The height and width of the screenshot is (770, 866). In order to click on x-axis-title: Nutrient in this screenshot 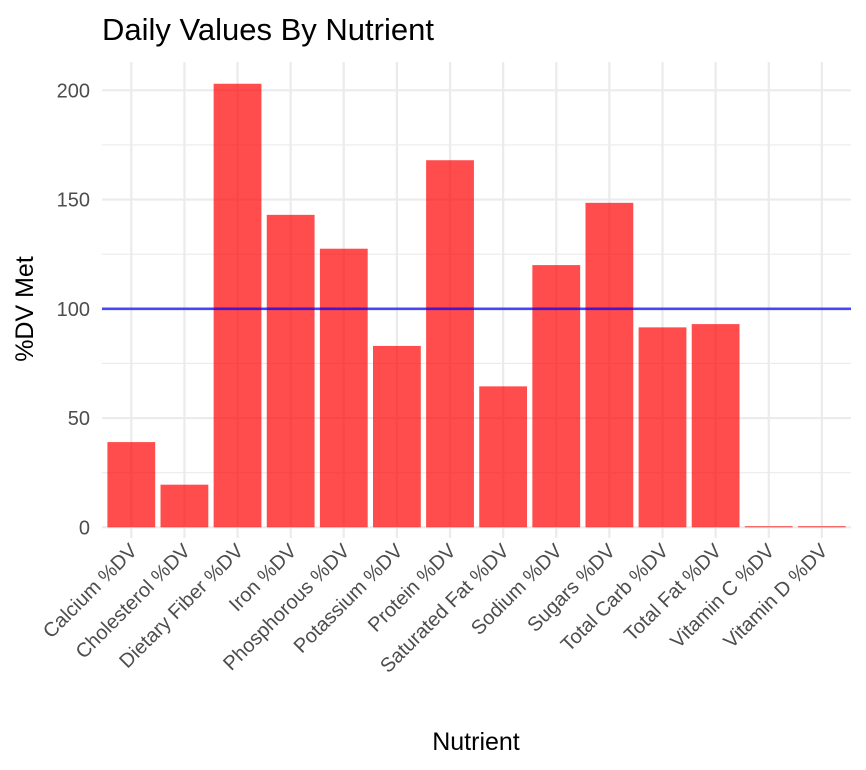, I will do `click(476, 742)`.